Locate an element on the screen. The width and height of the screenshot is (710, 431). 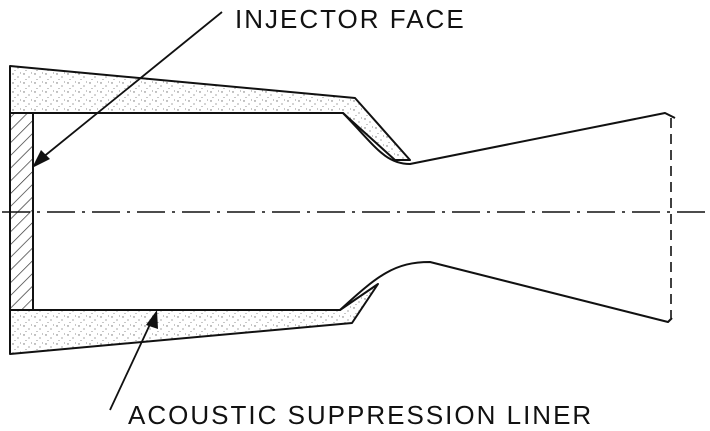
lower-inner-wall is located at coordinates (353, 292).